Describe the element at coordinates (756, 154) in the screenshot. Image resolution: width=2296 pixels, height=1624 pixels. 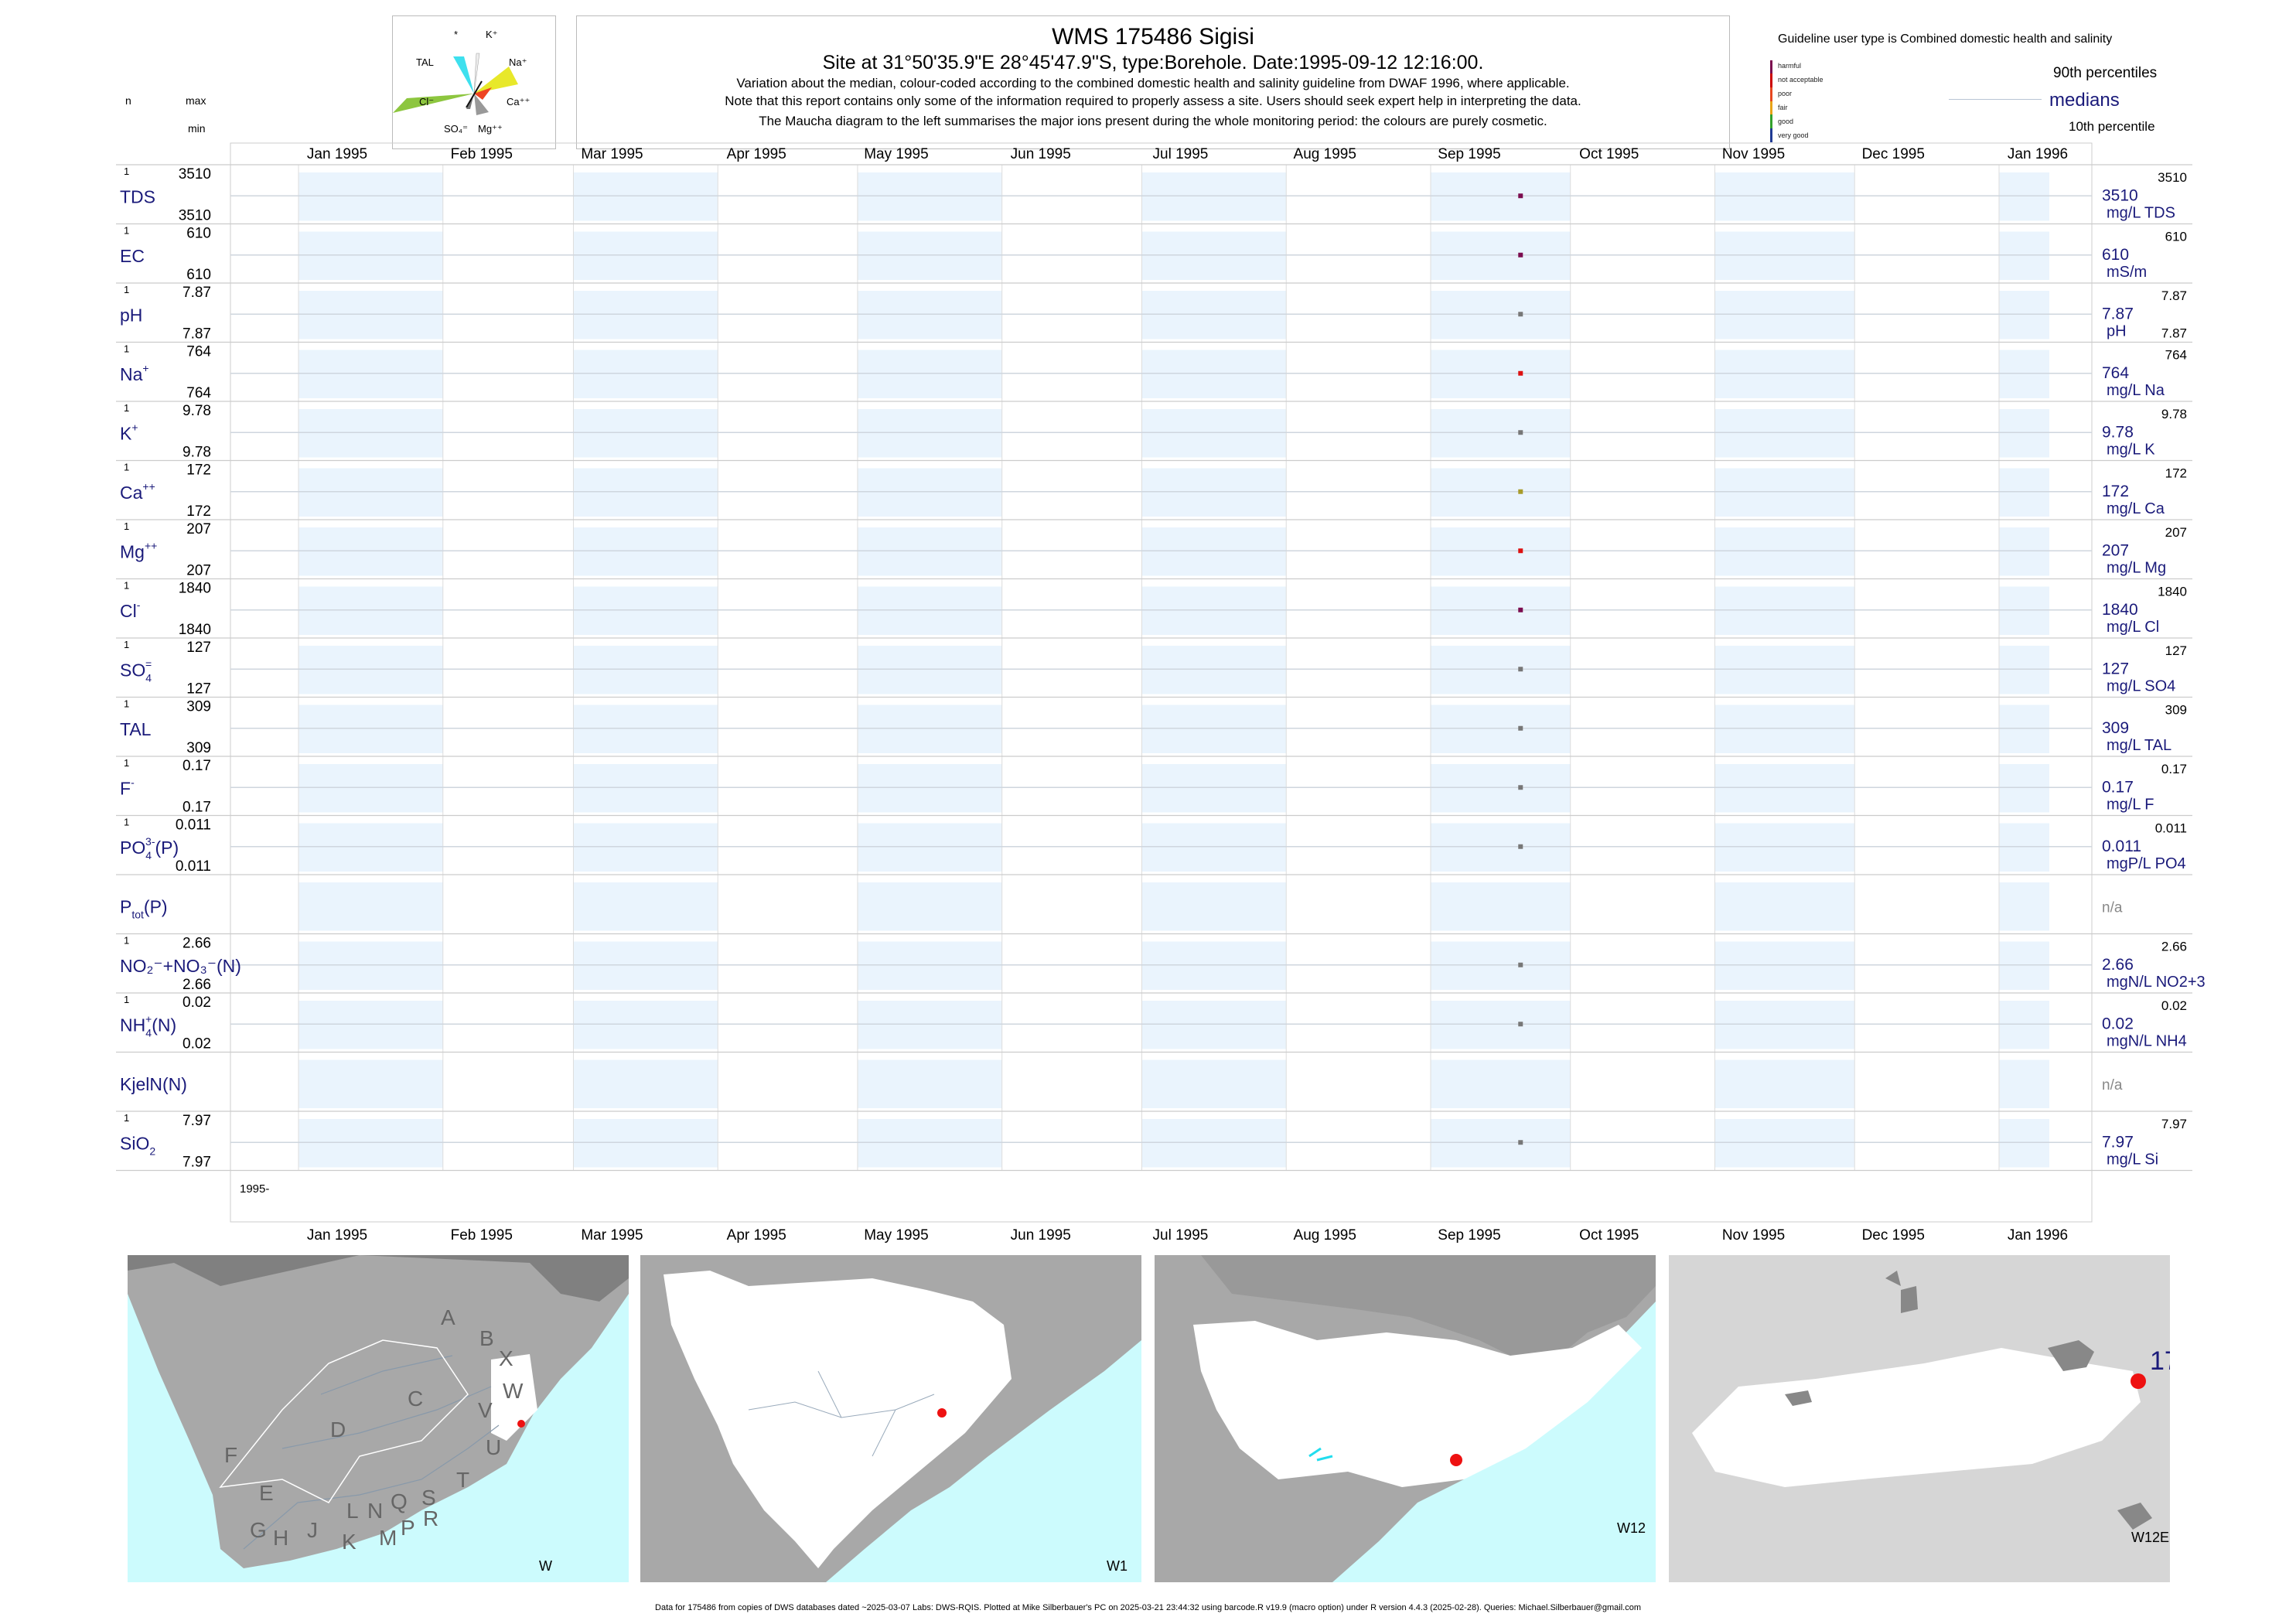
I see `x-tick-label-top: Apr 1995` at that location.